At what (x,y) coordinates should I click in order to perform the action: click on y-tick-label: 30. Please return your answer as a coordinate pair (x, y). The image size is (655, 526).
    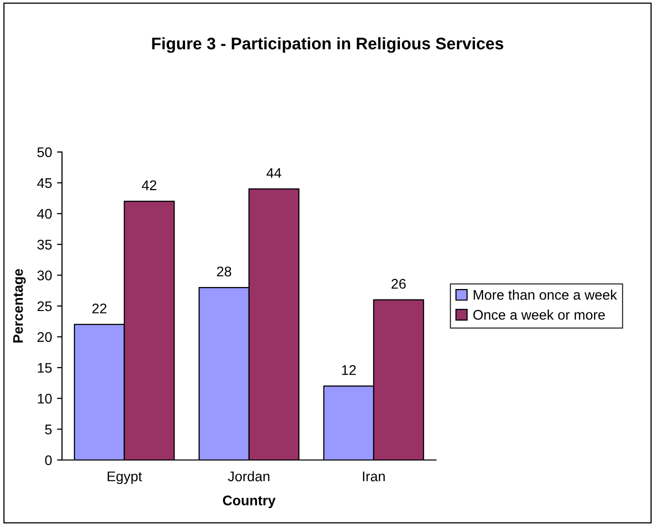
    Looking at the image, I should click on (44, 275).